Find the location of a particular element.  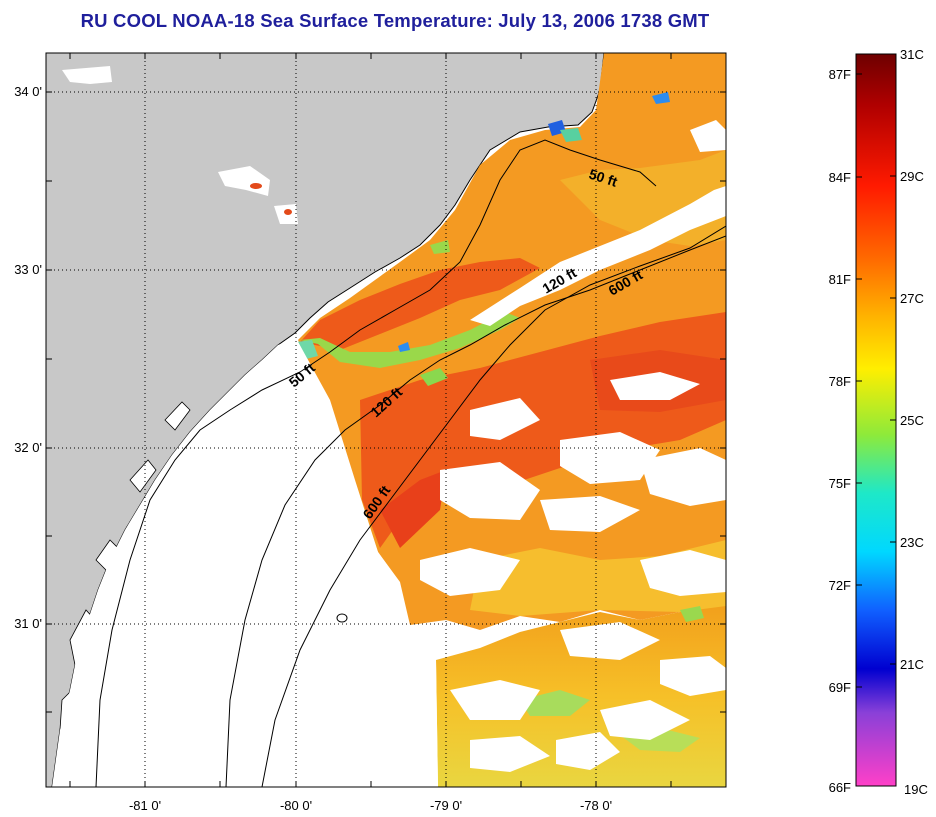

lon-label-80: -80 0' is located at coordinates (296, 805).